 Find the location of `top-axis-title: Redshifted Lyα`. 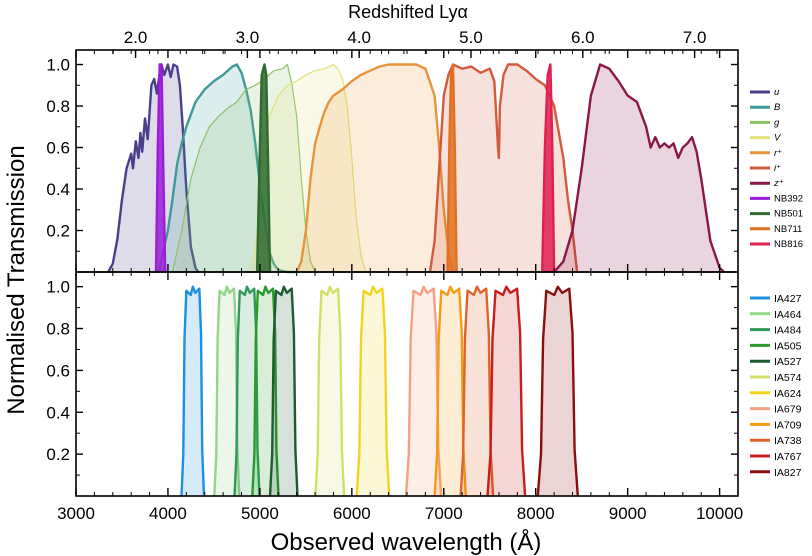

top-axis-title: Redshifted Lyα is located at coordinates (408, 12).